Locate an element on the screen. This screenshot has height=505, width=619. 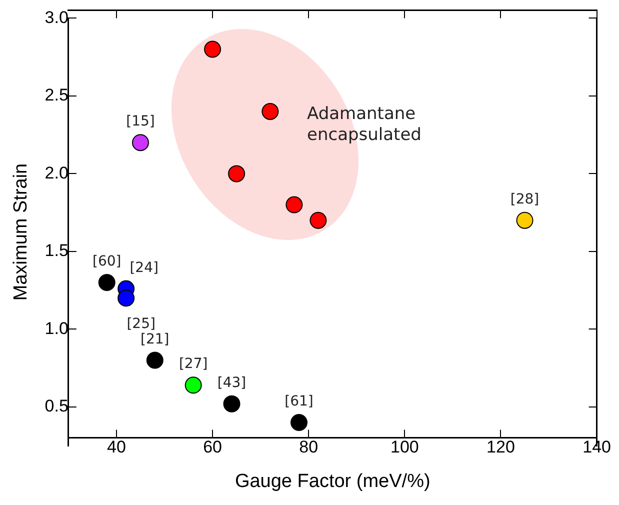
annotation: [28] is located at coordinates (525, 199).